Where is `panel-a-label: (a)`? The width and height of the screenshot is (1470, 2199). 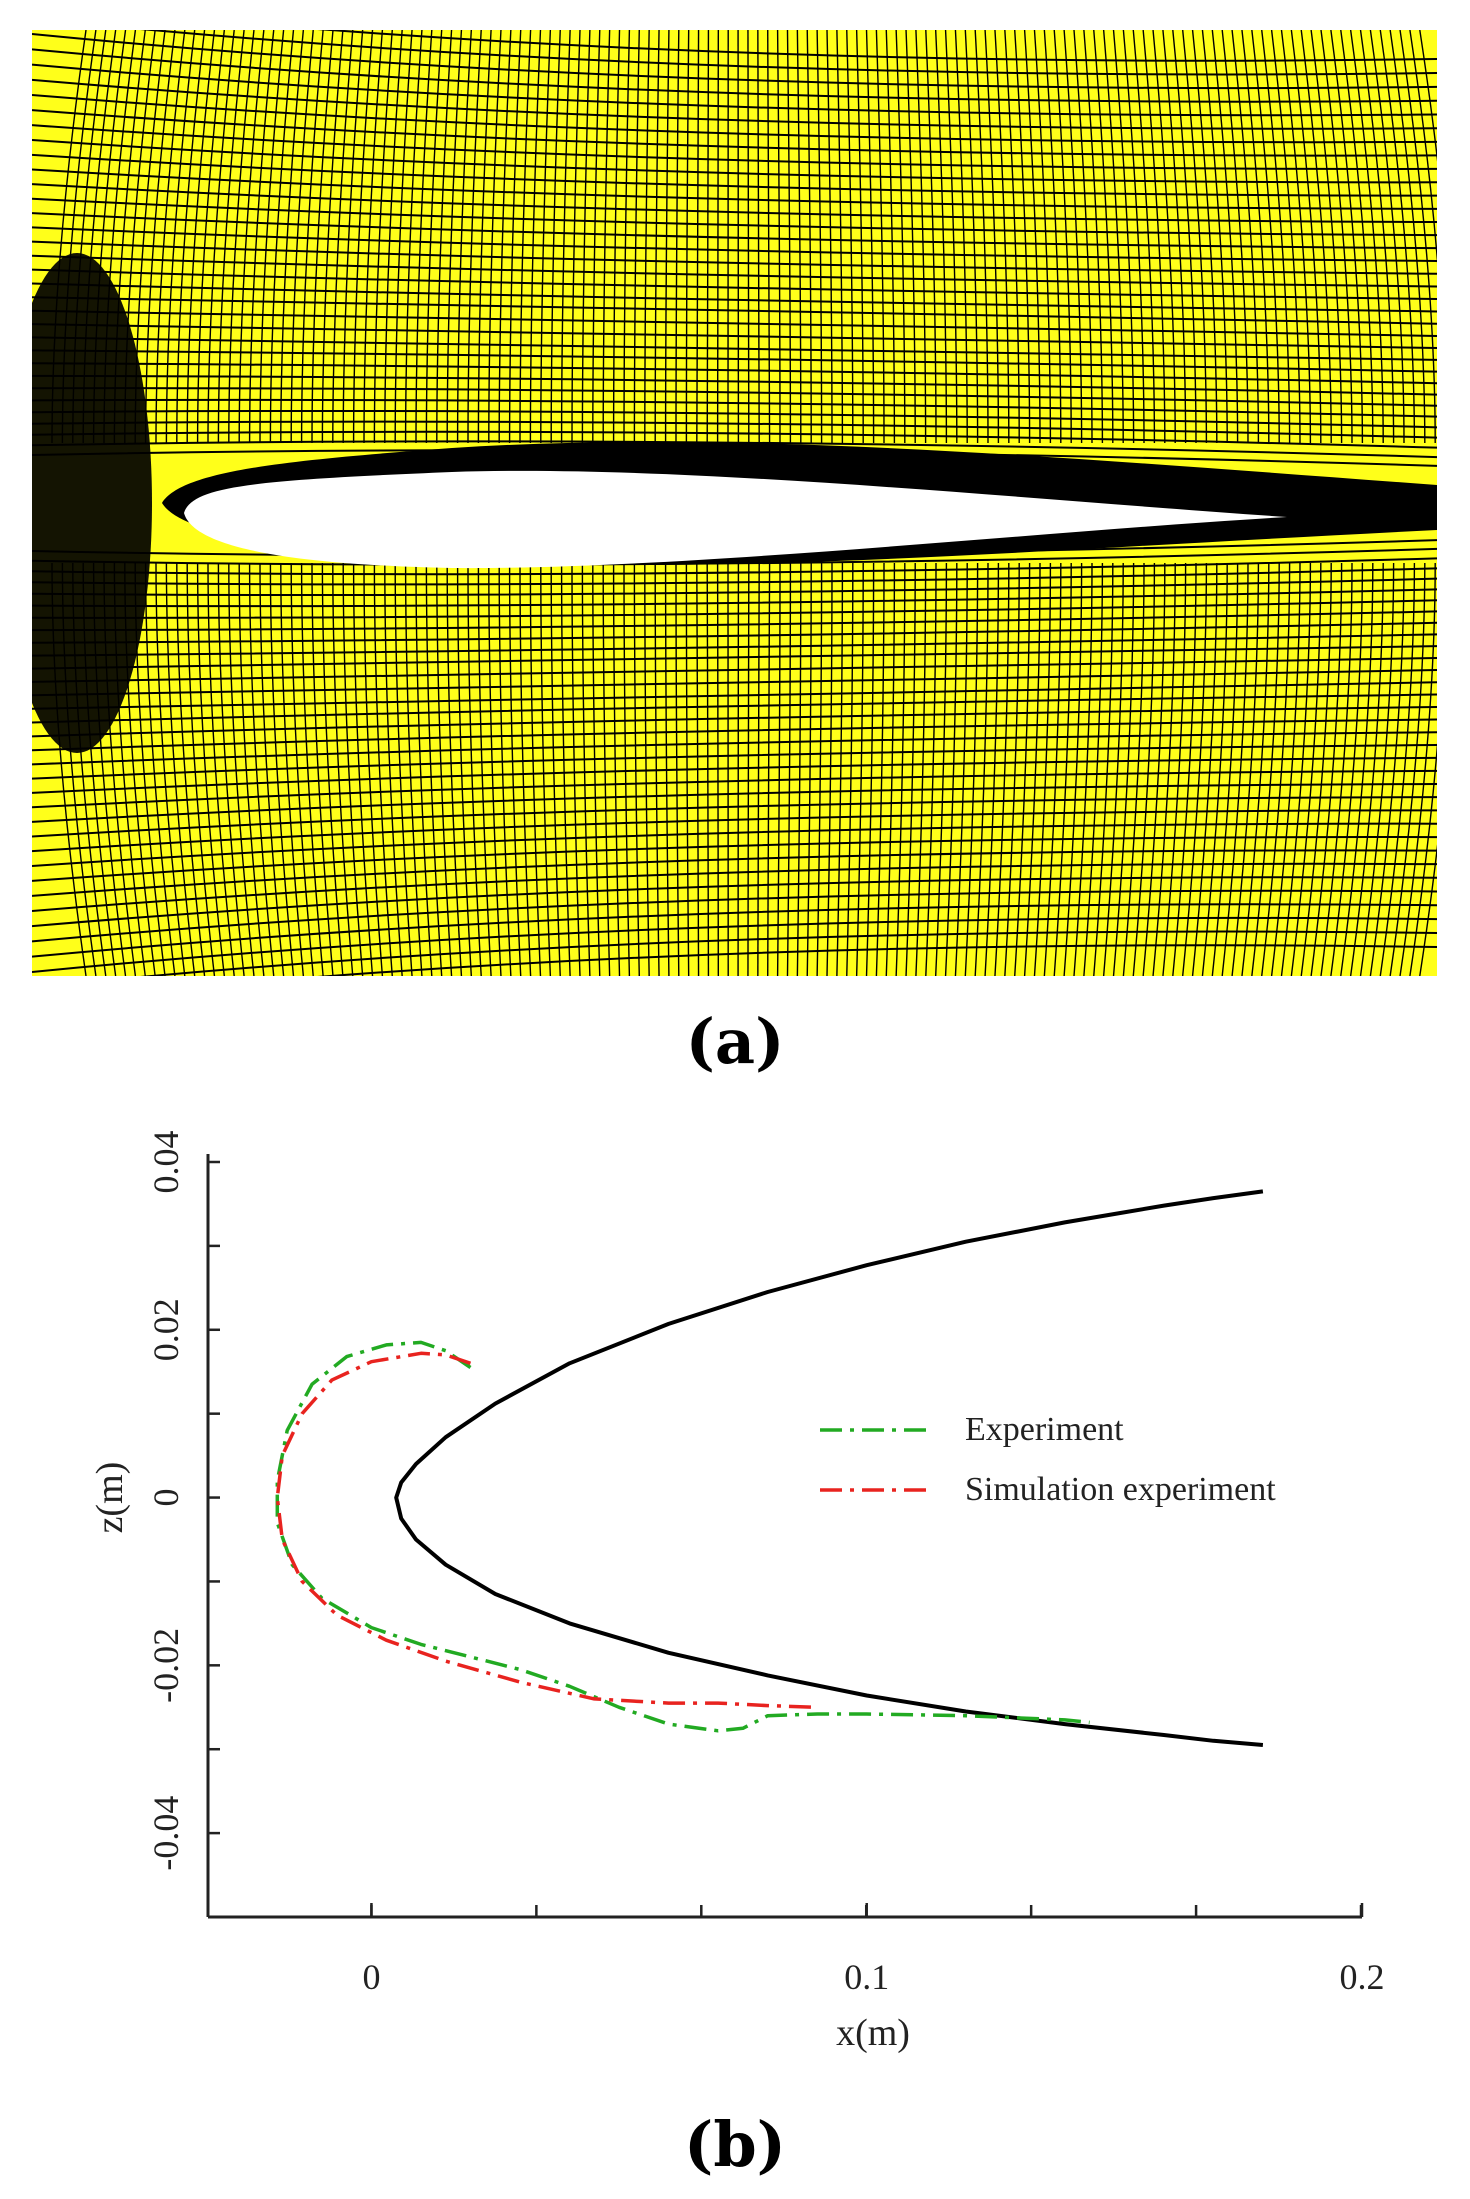 panel-a-label: (a) is located at coordinates (735, 1041).